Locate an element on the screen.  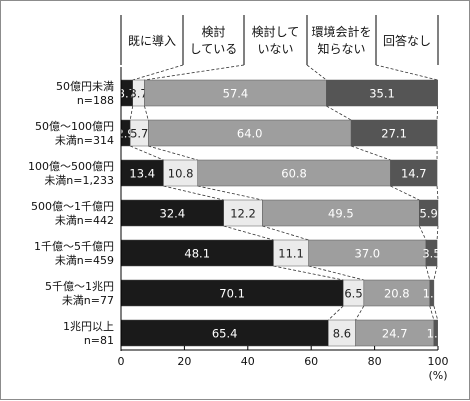
data-label: 1.2 is located at coordinates (436, 334).